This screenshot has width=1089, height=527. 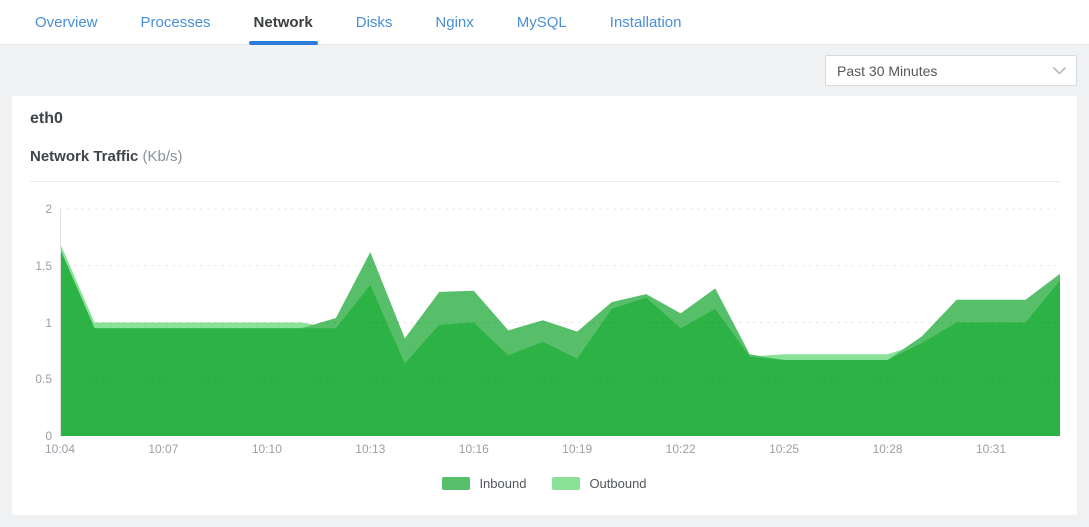 I want to click on chart-title-text: Network Traffic, so click(x=84, y=156).